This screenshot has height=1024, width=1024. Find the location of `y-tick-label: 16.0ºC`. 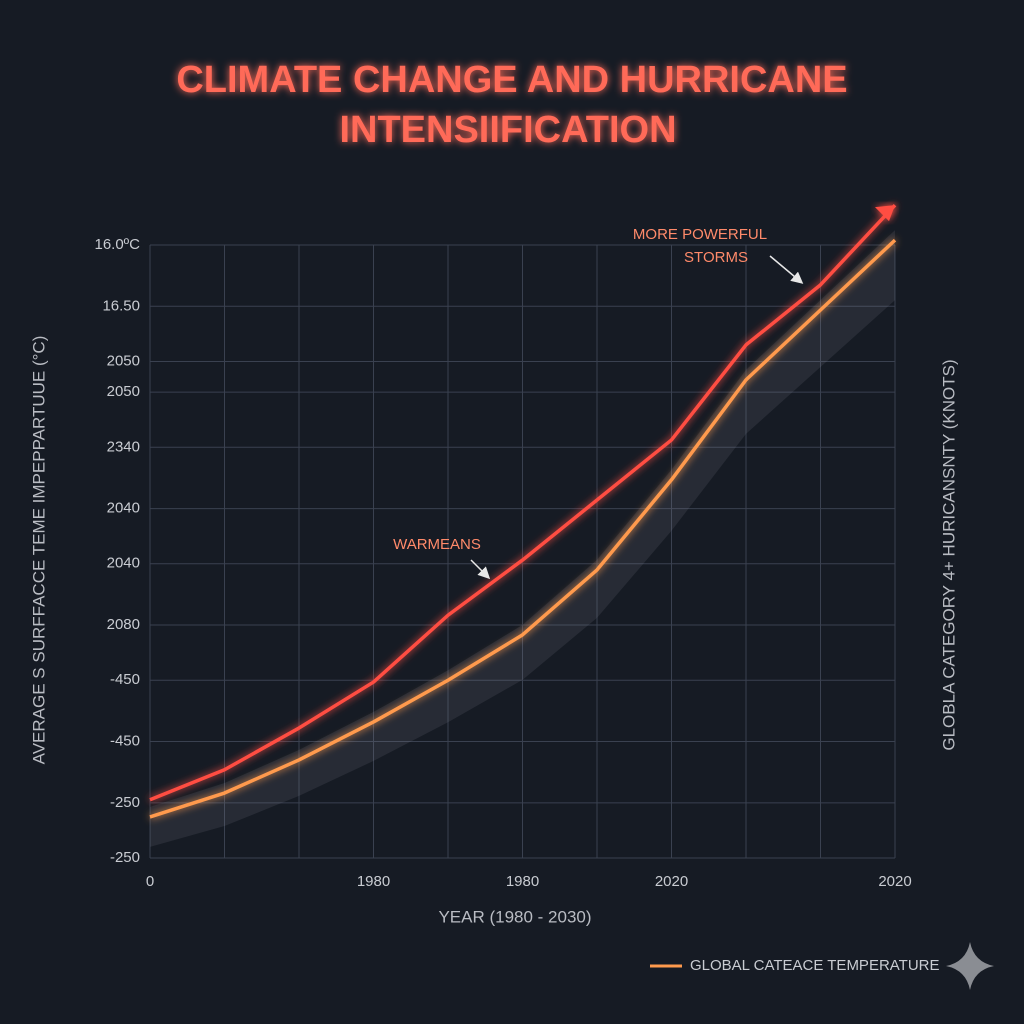

y-tick-label: 16.0ºC is located at coordinates (117, 244).